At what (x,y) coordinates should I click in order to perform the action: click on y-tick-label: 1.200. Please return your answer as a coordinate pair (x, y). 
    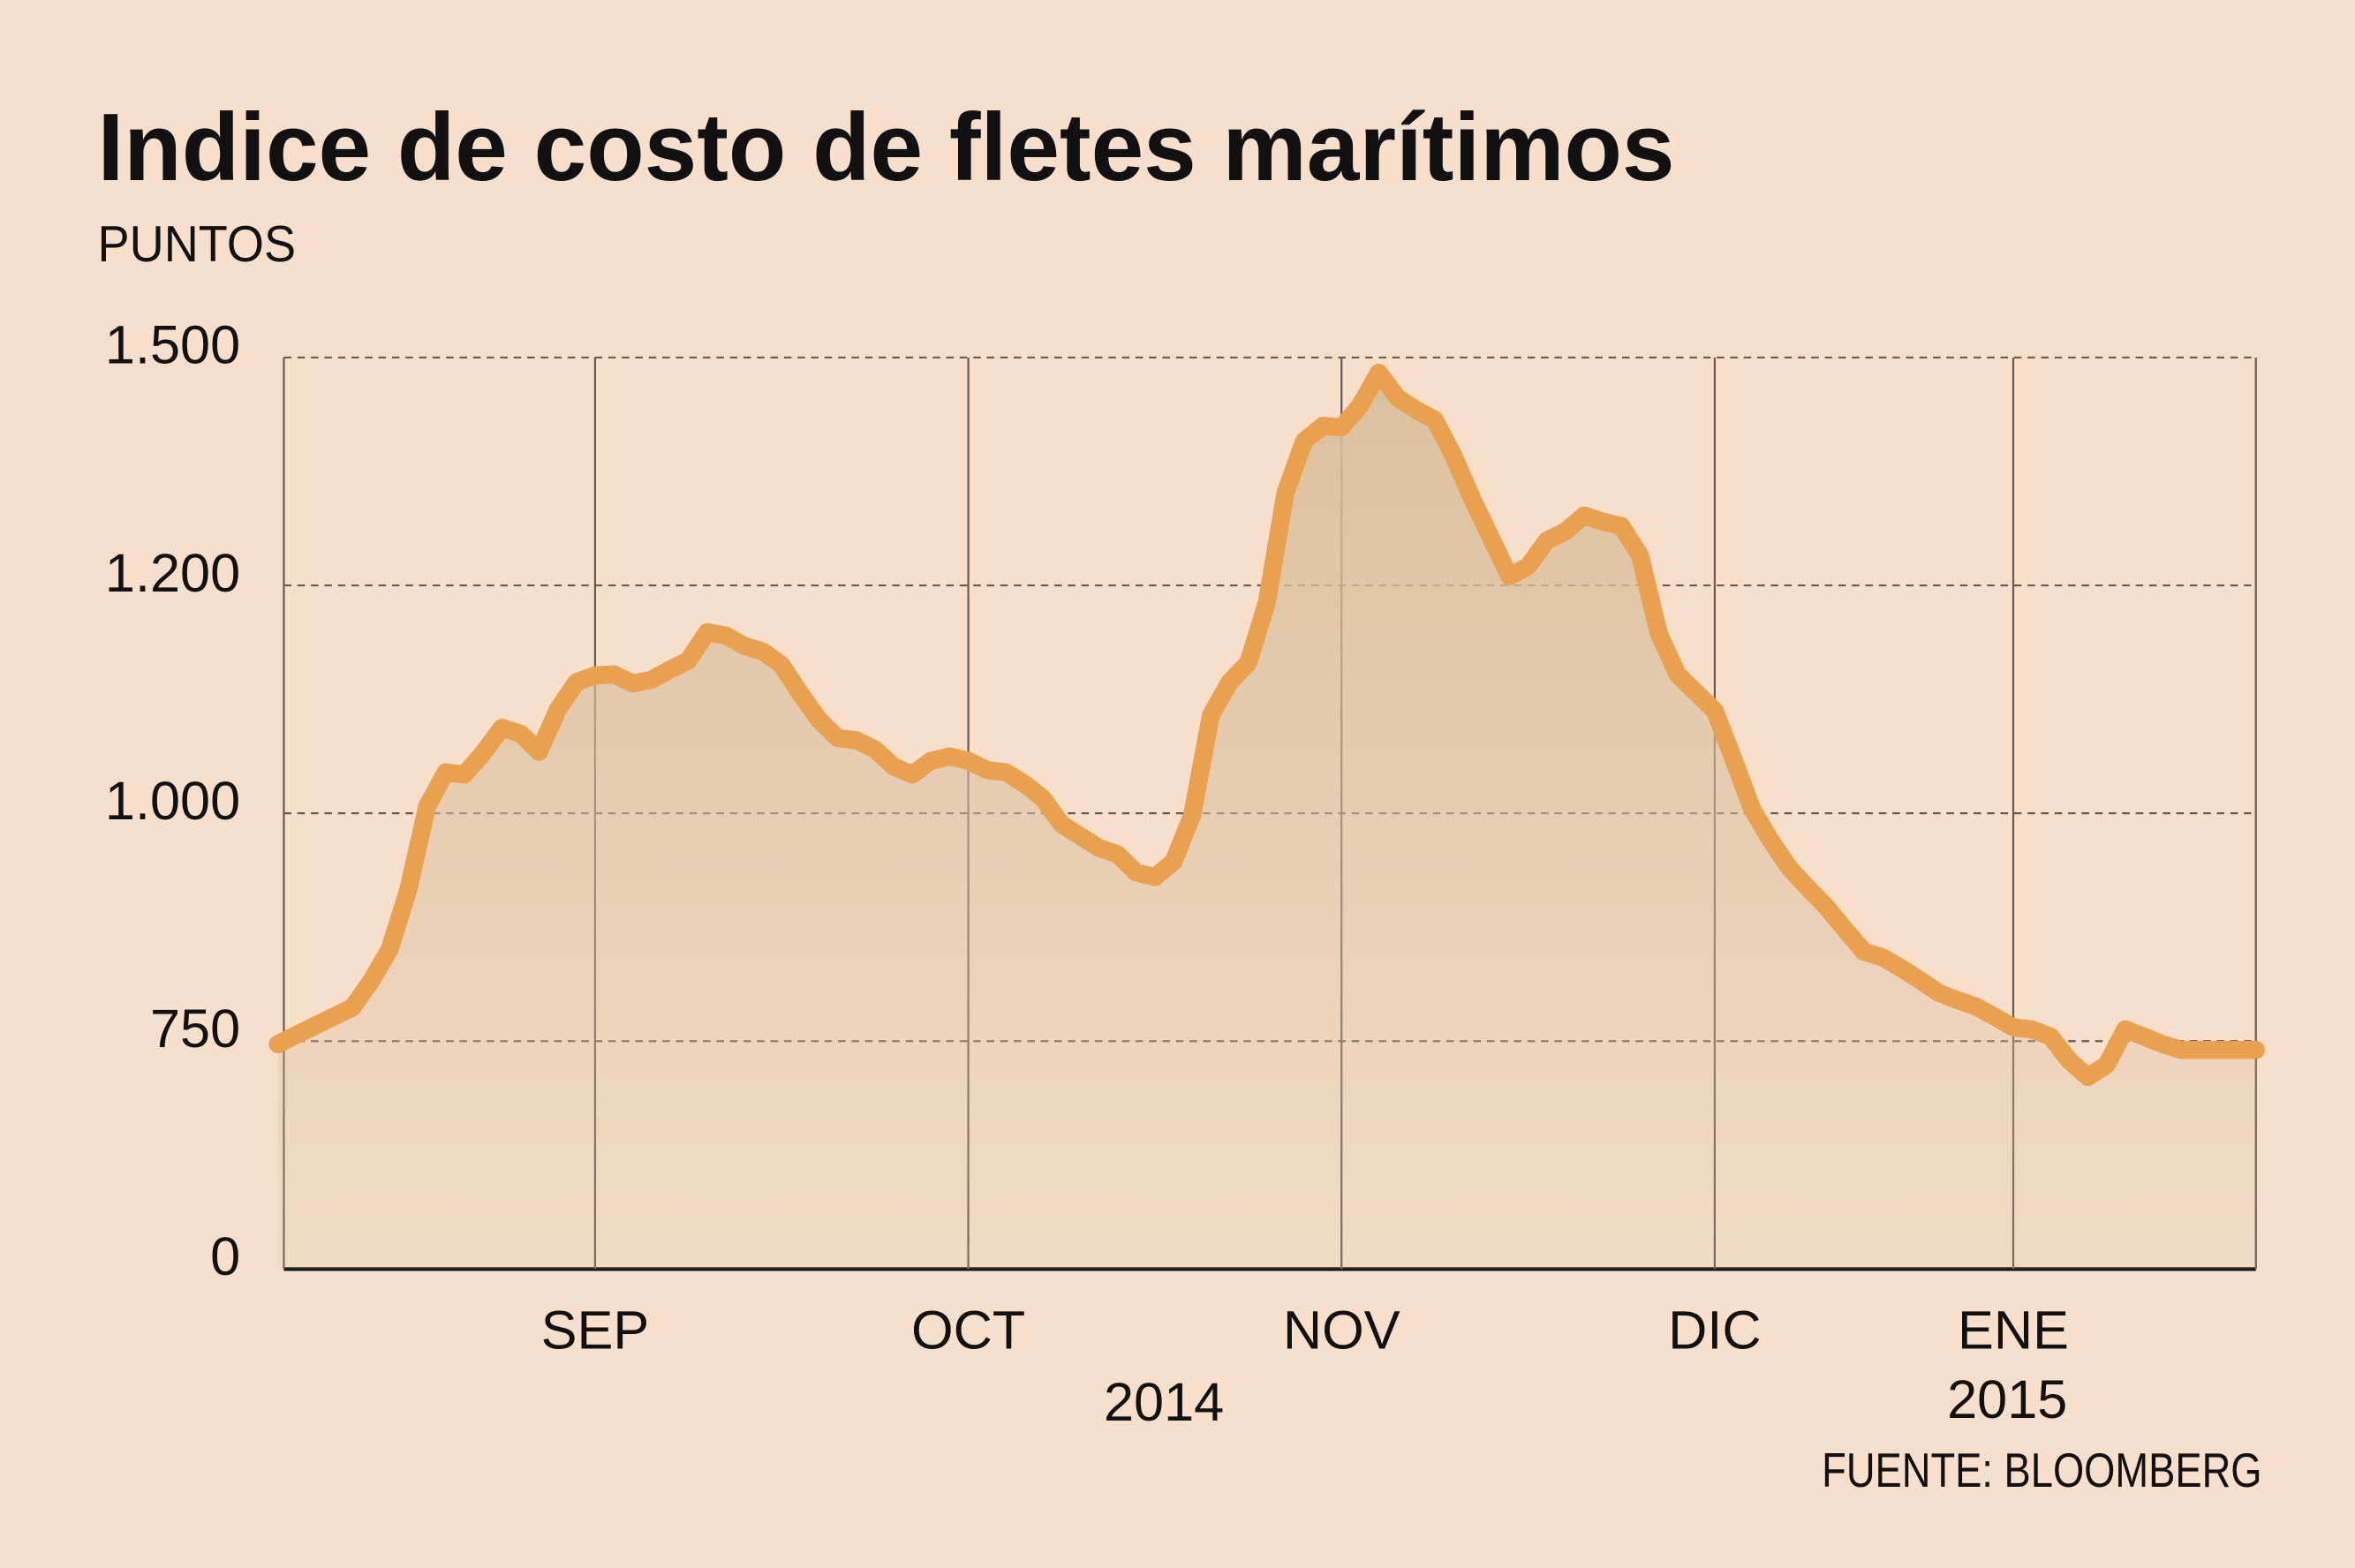
    Looking at the image, I should click on (172, 573).